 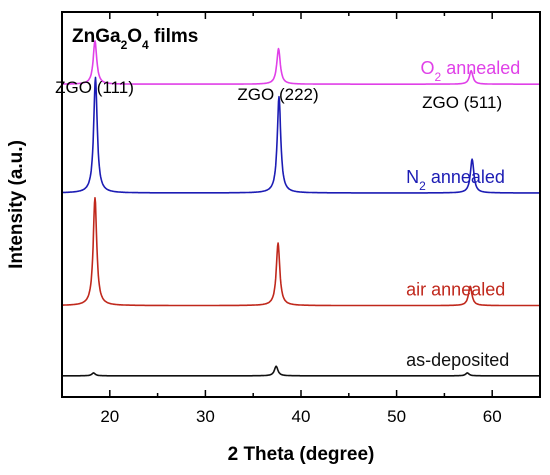 I want to click on series-label: N2 annealed, so click(x=455, y=180).